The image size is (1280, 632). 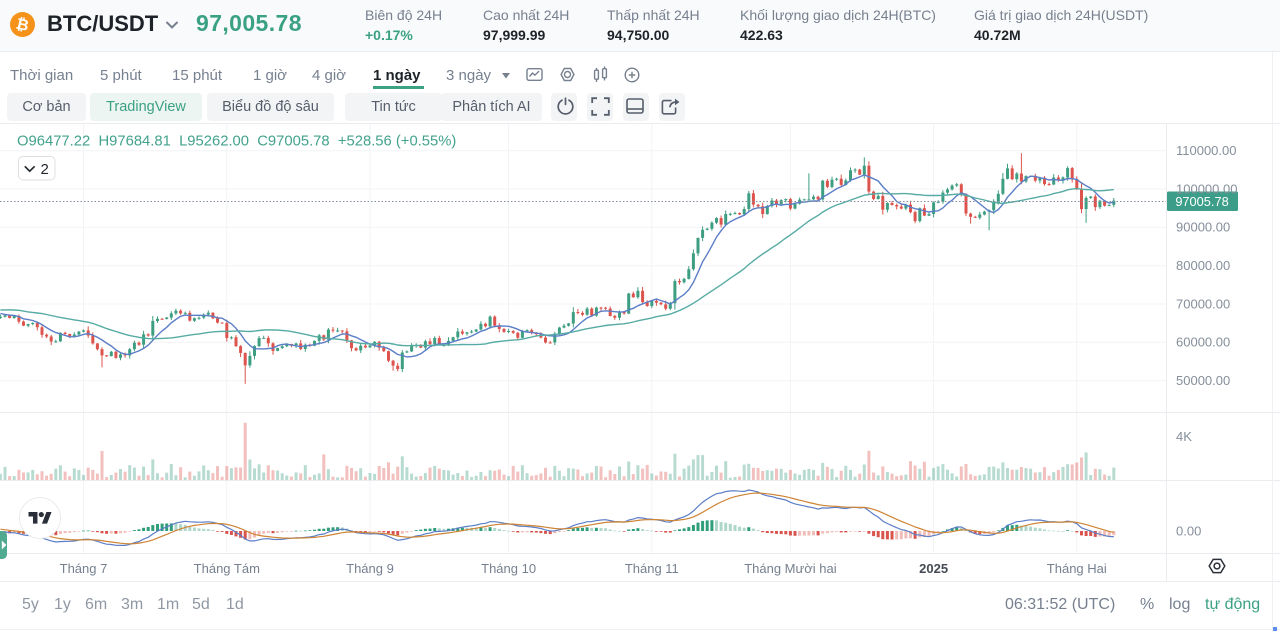 What do you see at coordinates (84, 568) in the screenshot?
I see `svg-text: Tháng 7` at bounding box center [84, 568].